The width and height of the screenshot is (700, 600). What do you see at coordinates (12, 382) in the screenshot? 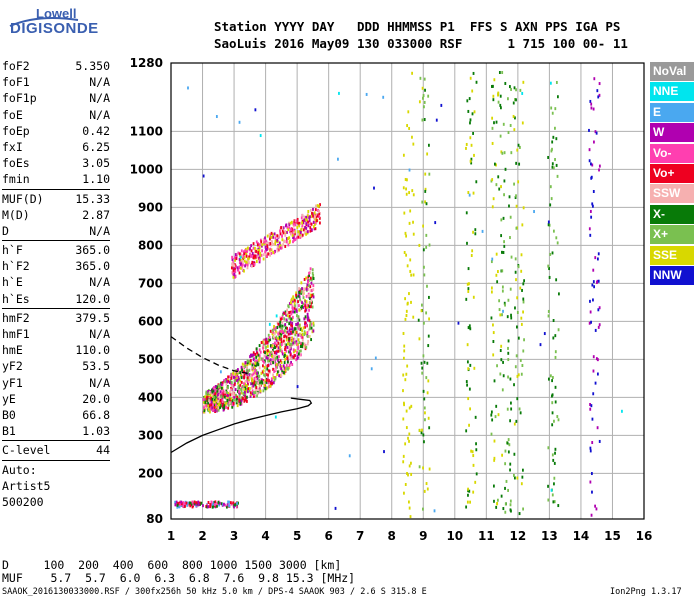
I see `parameter-label: yF1` at bounding box center [12, 382].